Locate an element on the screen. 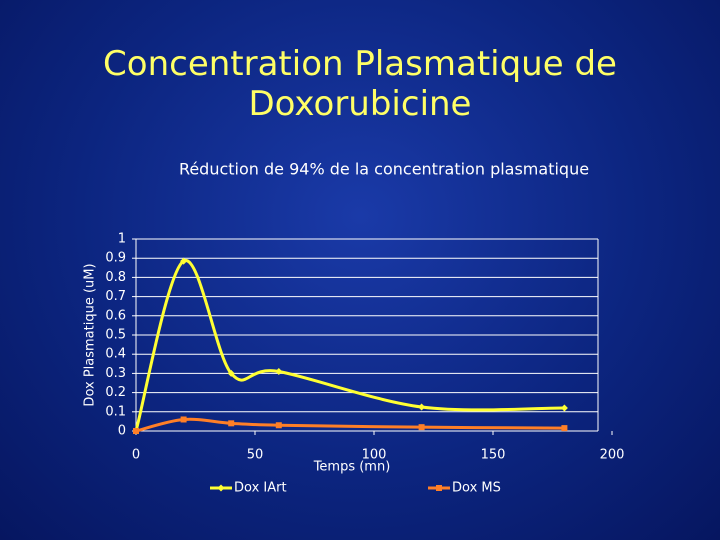 This screenshot has width=720, height=540. y-tick-label: 0.8 is located at coordinates (115, 277).